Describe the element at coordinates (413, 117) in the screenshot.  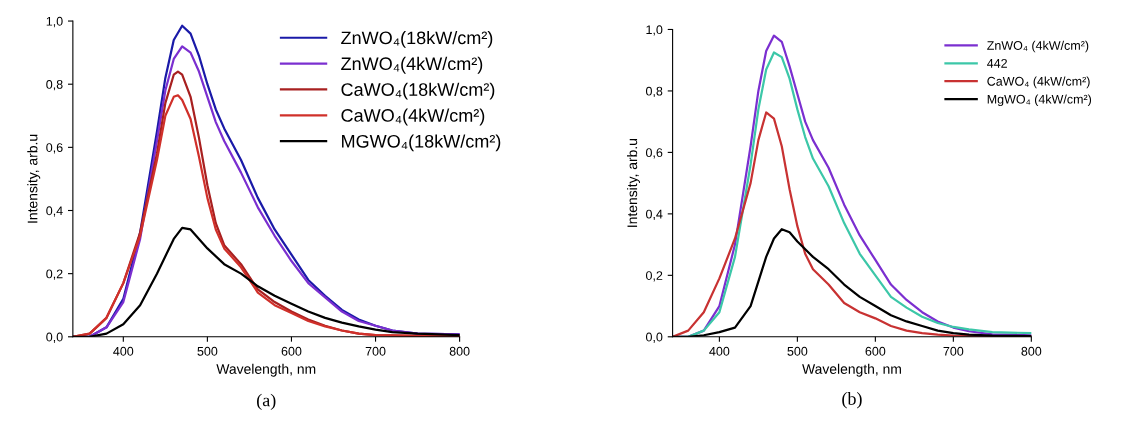
I see `legend-label: CaWO₄(4kW/cm²)` at that location.